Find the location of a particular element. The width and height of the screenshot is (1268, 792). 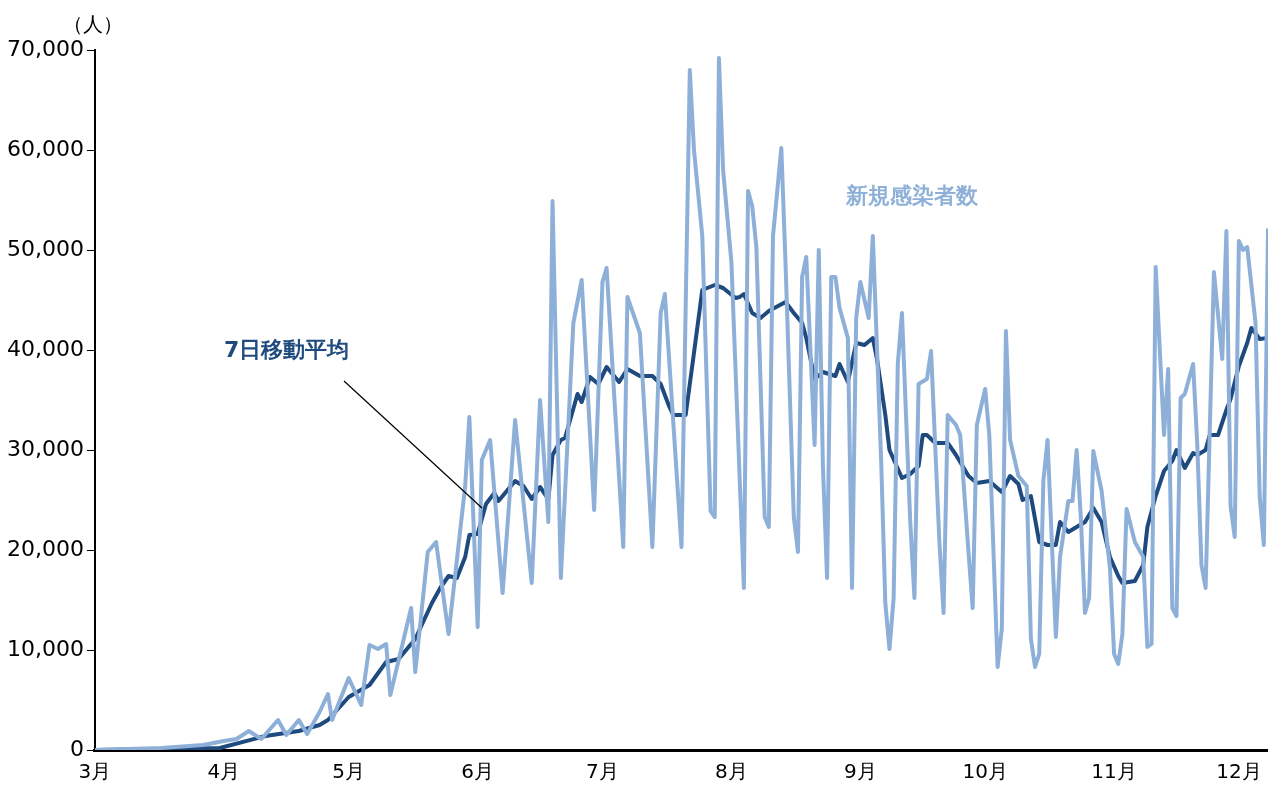

text: 7日移動平均 is located at coordinates (287, 349).